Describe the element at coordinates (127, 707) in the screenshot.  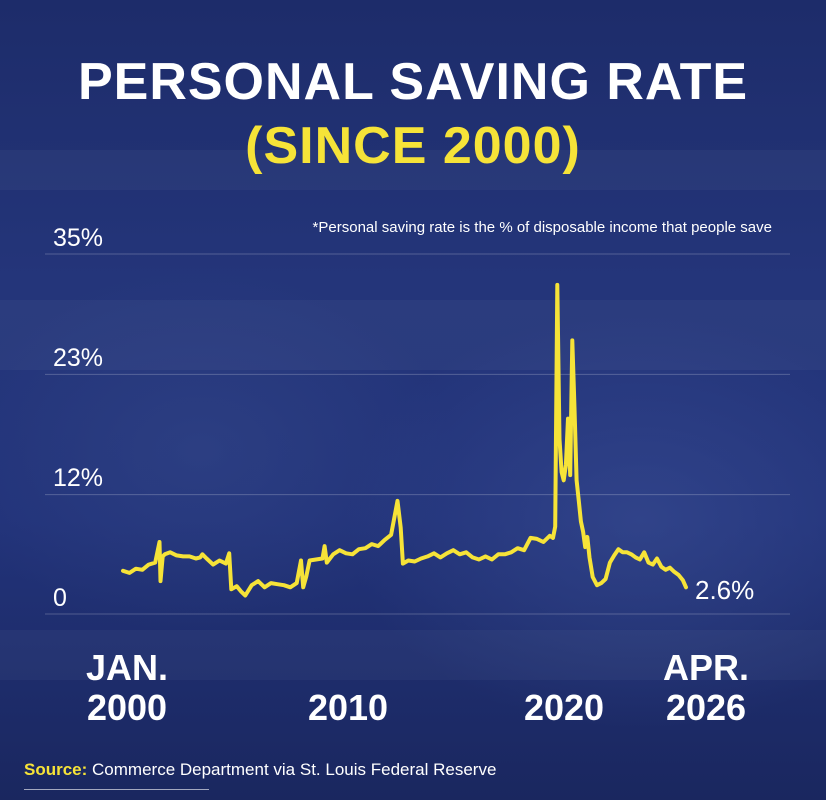
I see `x-tick-label-line2: 2000` at that location.